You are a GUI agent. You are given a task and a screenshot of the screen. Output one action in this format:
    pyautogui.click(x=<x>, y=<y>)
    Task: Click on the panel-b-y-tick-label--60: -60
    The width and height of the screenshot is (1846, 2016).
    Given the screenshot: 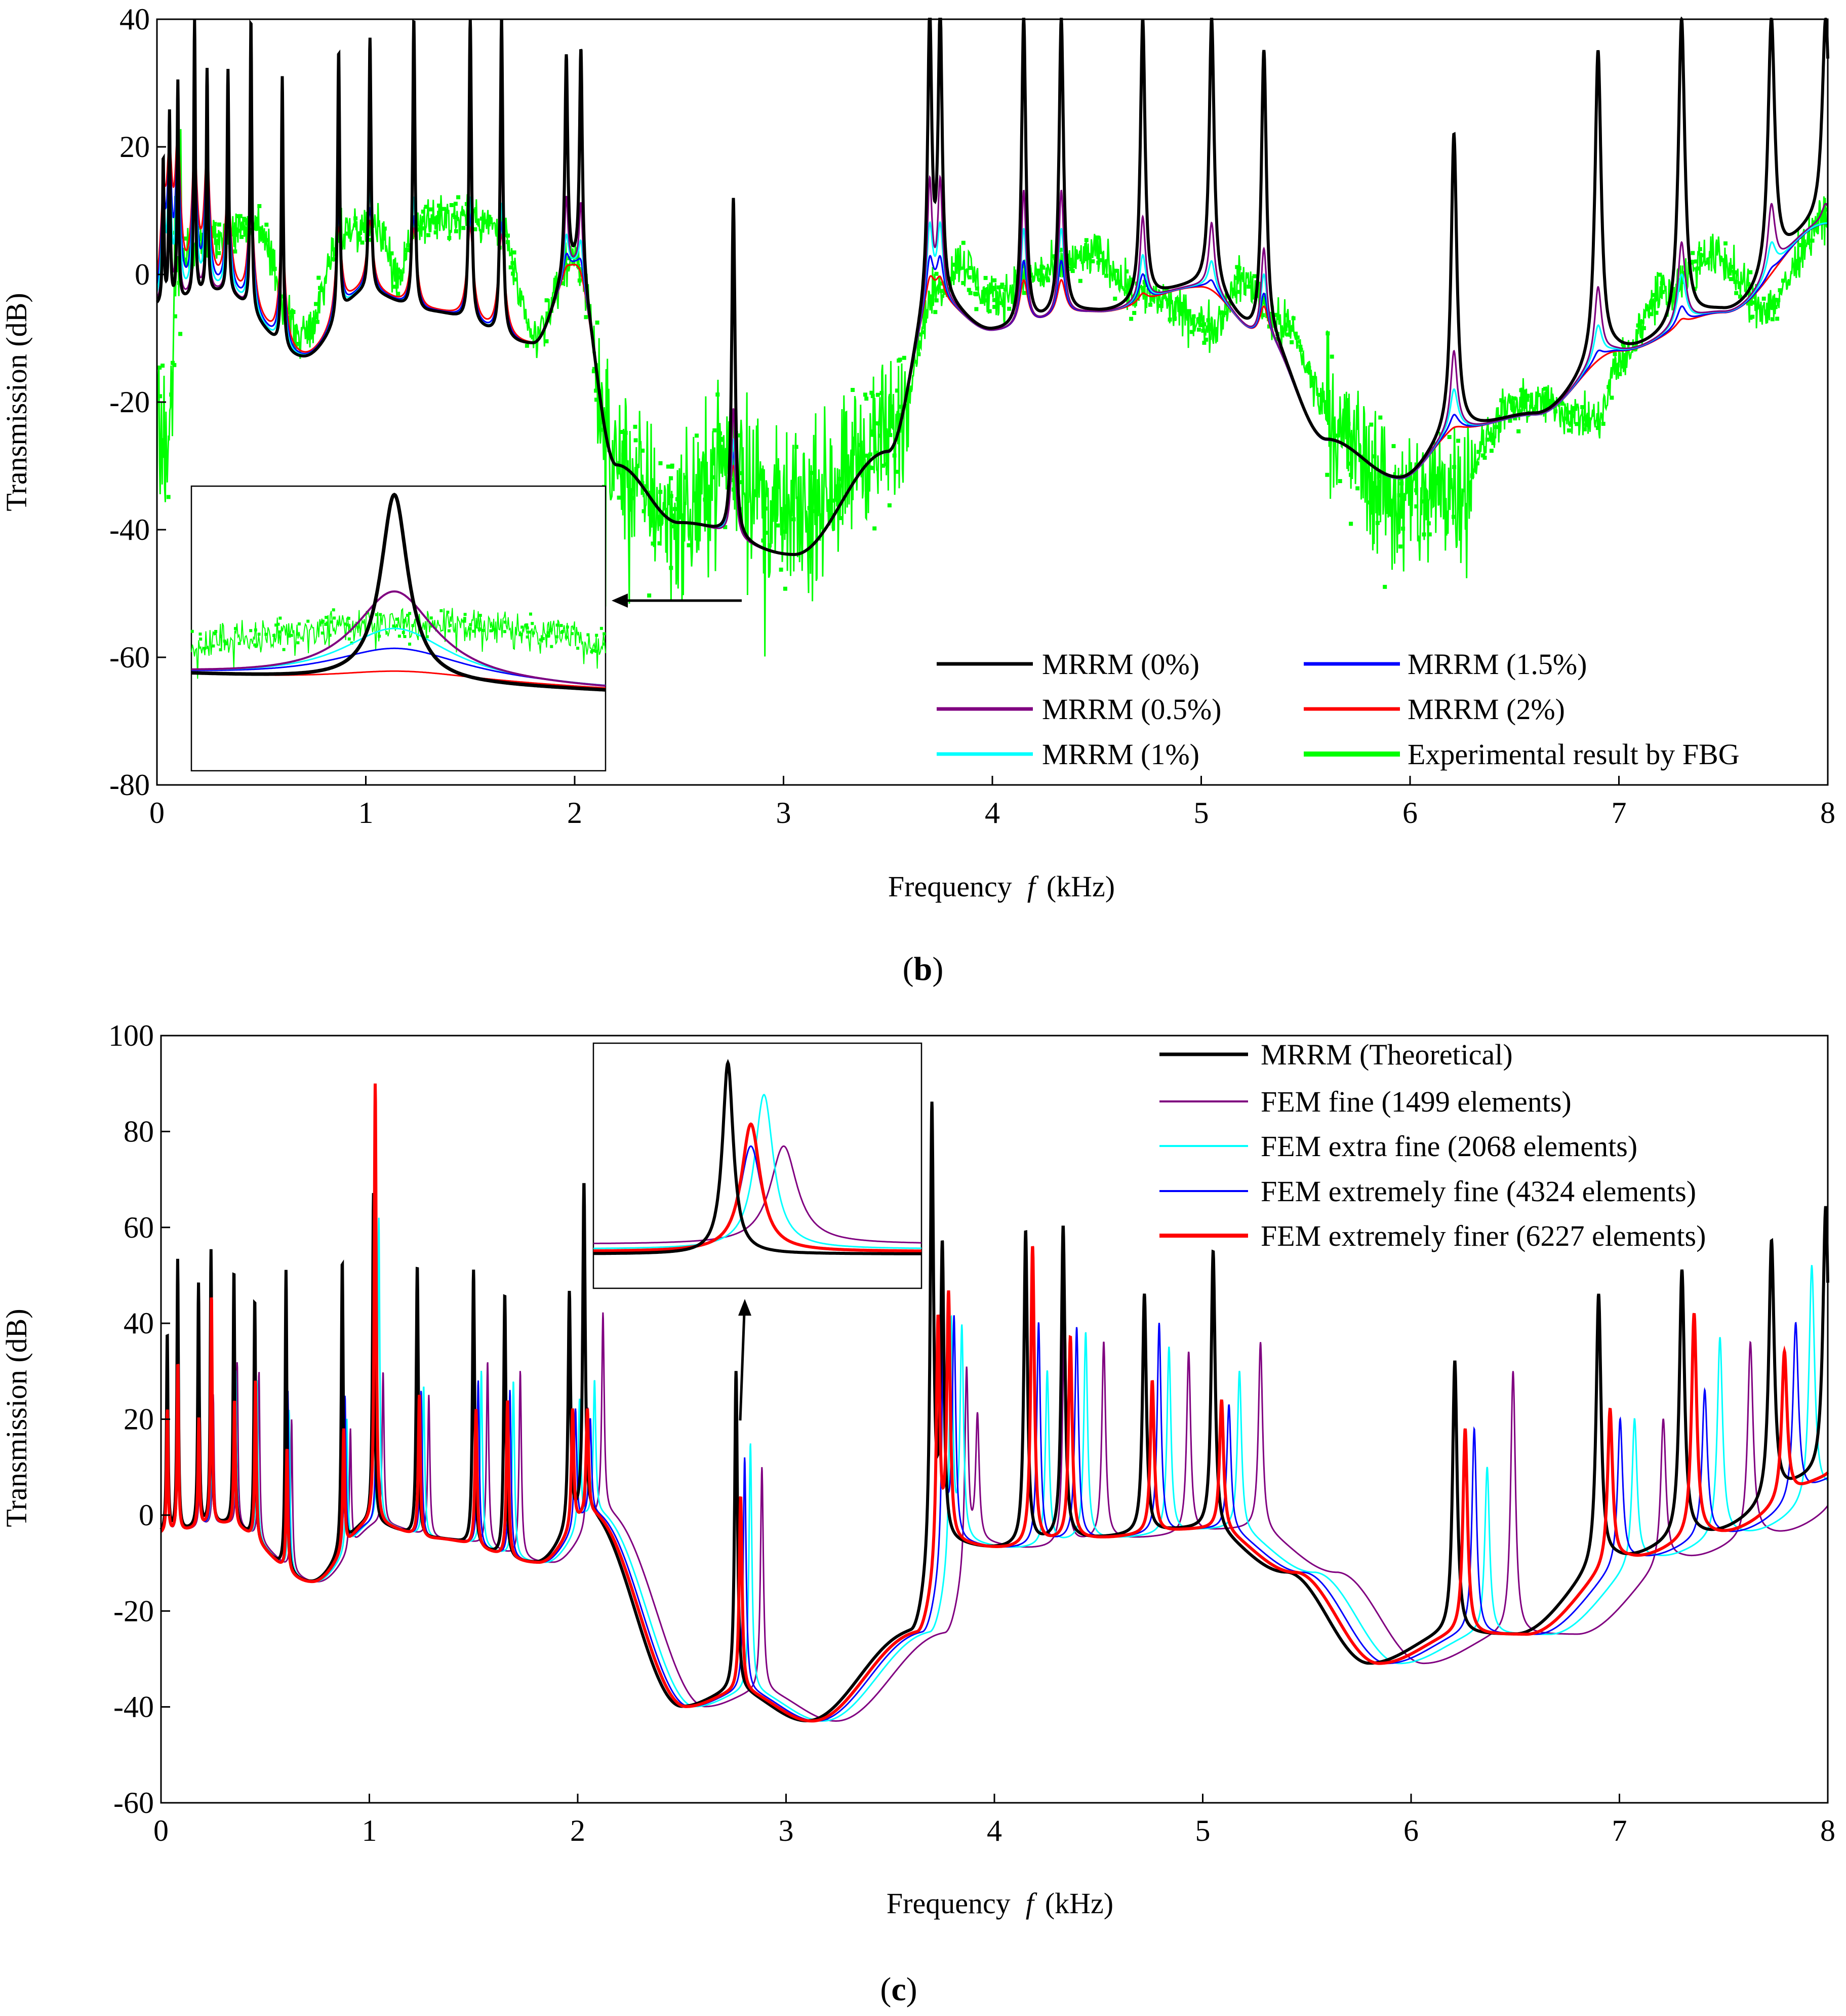 What is the action you would take?
    pyautogui.click(x=129, y=657)
    